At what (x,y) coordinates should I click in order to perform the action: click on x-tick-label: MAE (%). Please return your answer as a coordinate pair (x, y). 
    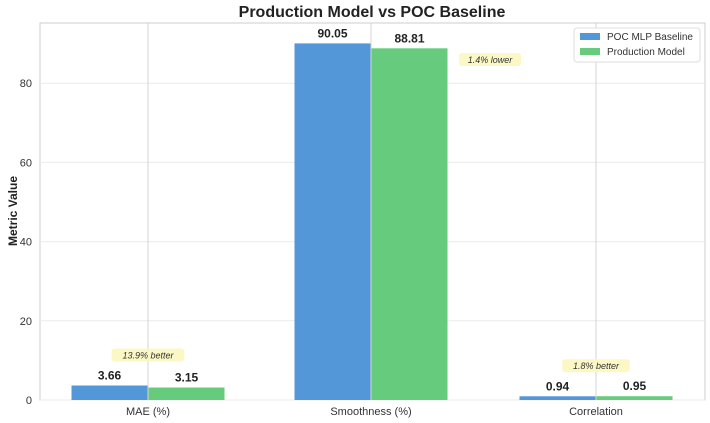
    Looking at the image, I should click on (148, 412).